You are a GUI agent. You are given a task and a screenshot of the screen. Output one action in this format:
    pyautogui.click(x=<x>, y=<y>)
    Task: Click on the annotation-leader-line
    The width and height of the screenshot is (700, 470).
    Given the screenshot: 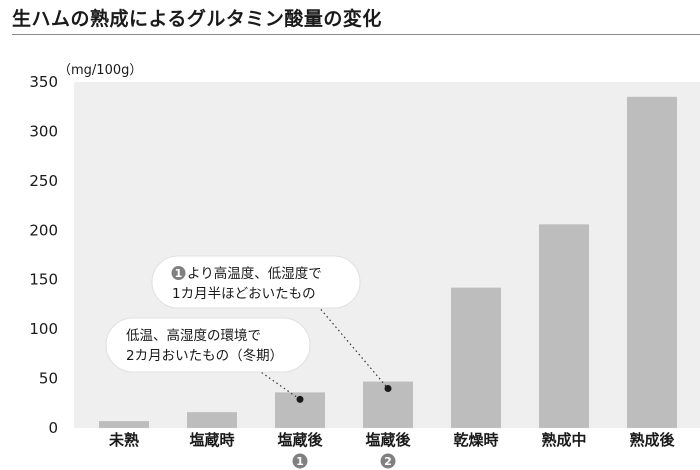 What is the action you would take?
    pyautogui.click(x=353, y=347)
    